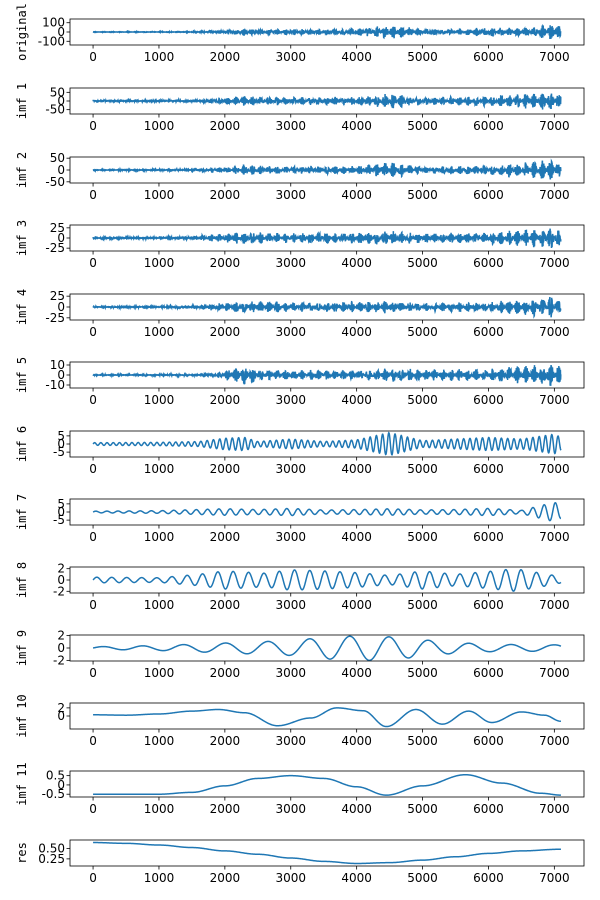 This screenshot has height=900, width=600. I want to click on y-axis-label: imf 8, so click(22, 580).